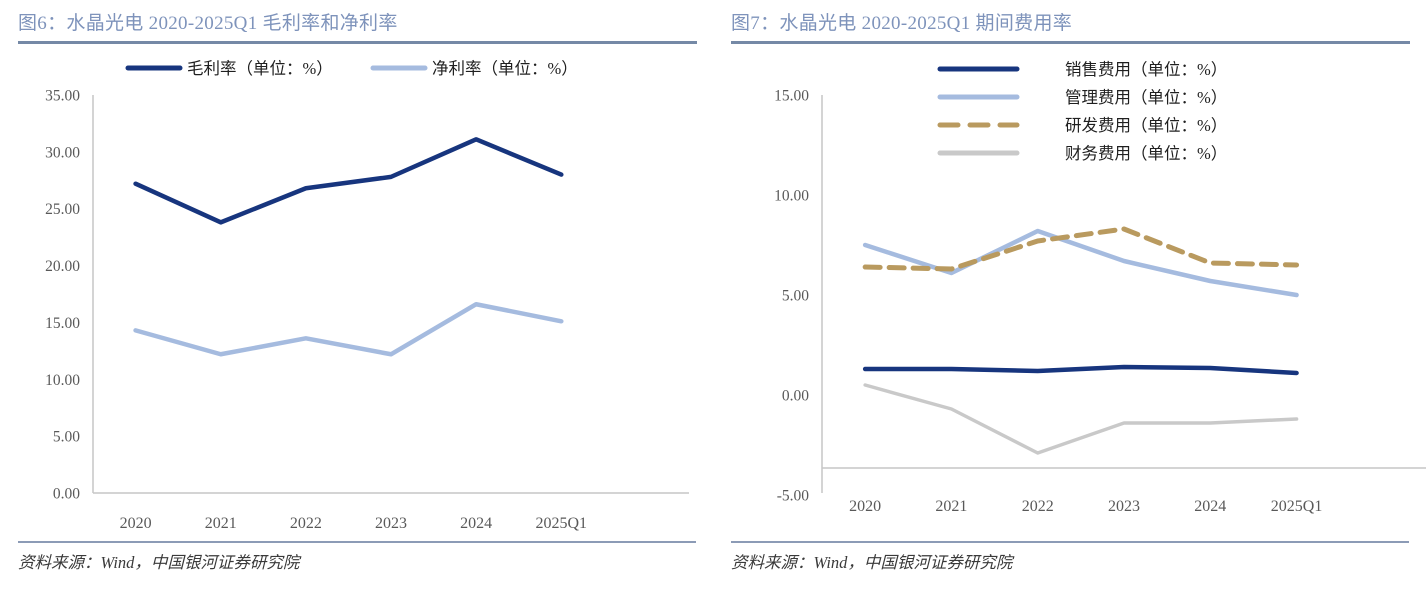 Image resolution: width=1426 pixels, height=589 pixels. I want to click on y-axis-tick-label: 35.00, so click(62, 96).